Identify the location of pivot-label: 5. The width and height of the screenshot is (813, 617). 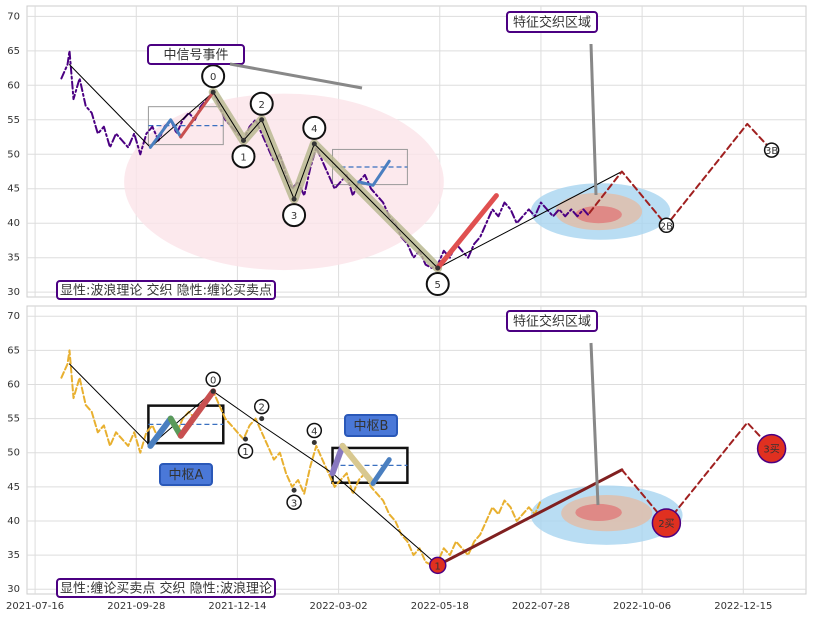
(438, 285).